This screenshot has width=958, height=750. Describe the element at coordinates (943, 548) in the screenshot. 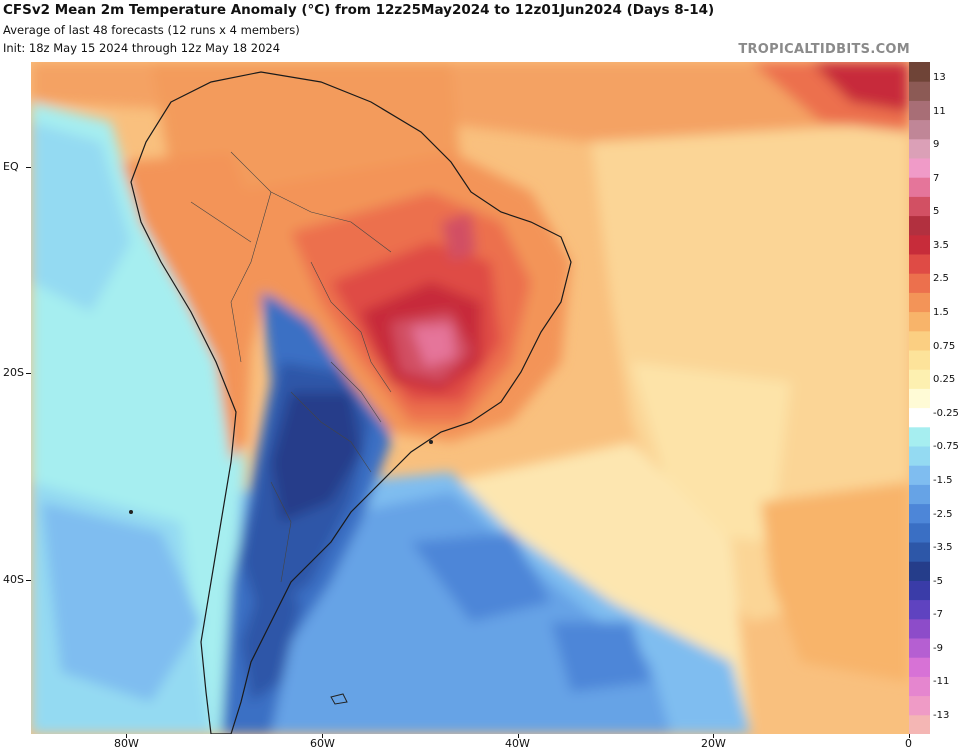

I see `colorbar-label: -3.5` at that location.